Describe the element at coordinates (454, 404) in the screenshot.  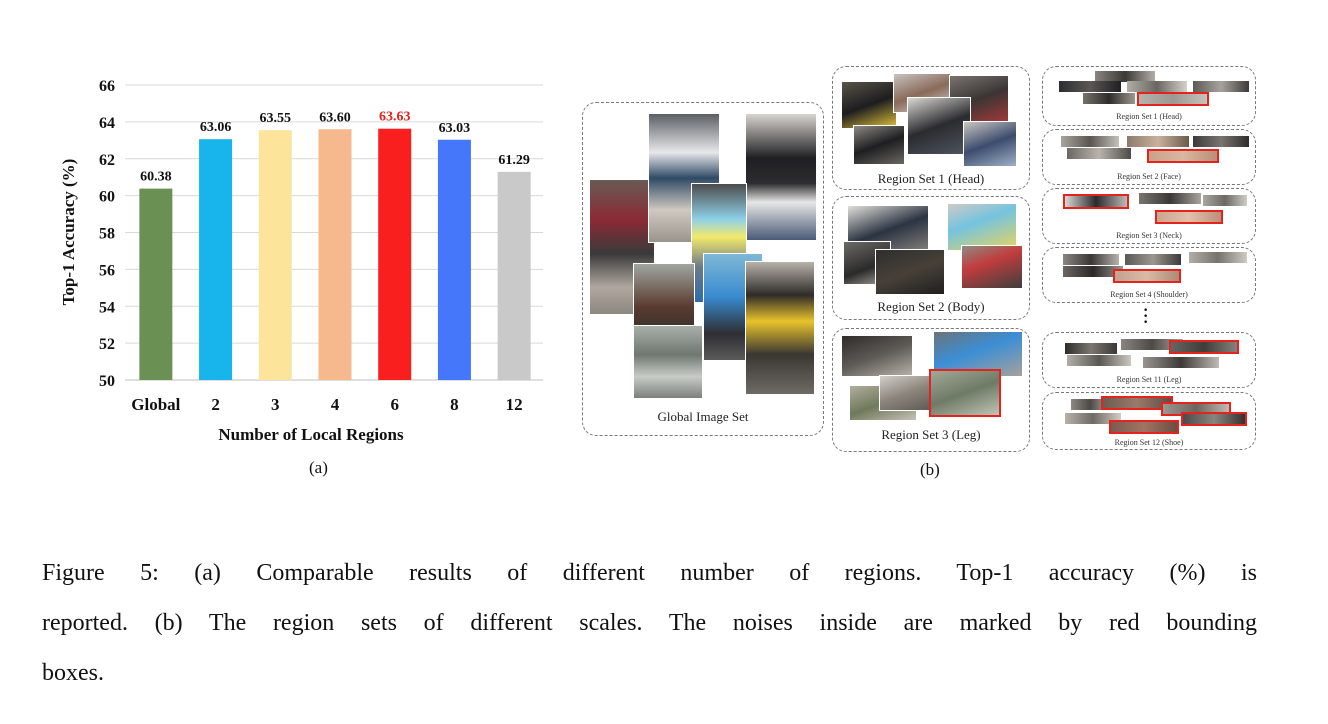
I see `x-tick-label: 8` at that location.